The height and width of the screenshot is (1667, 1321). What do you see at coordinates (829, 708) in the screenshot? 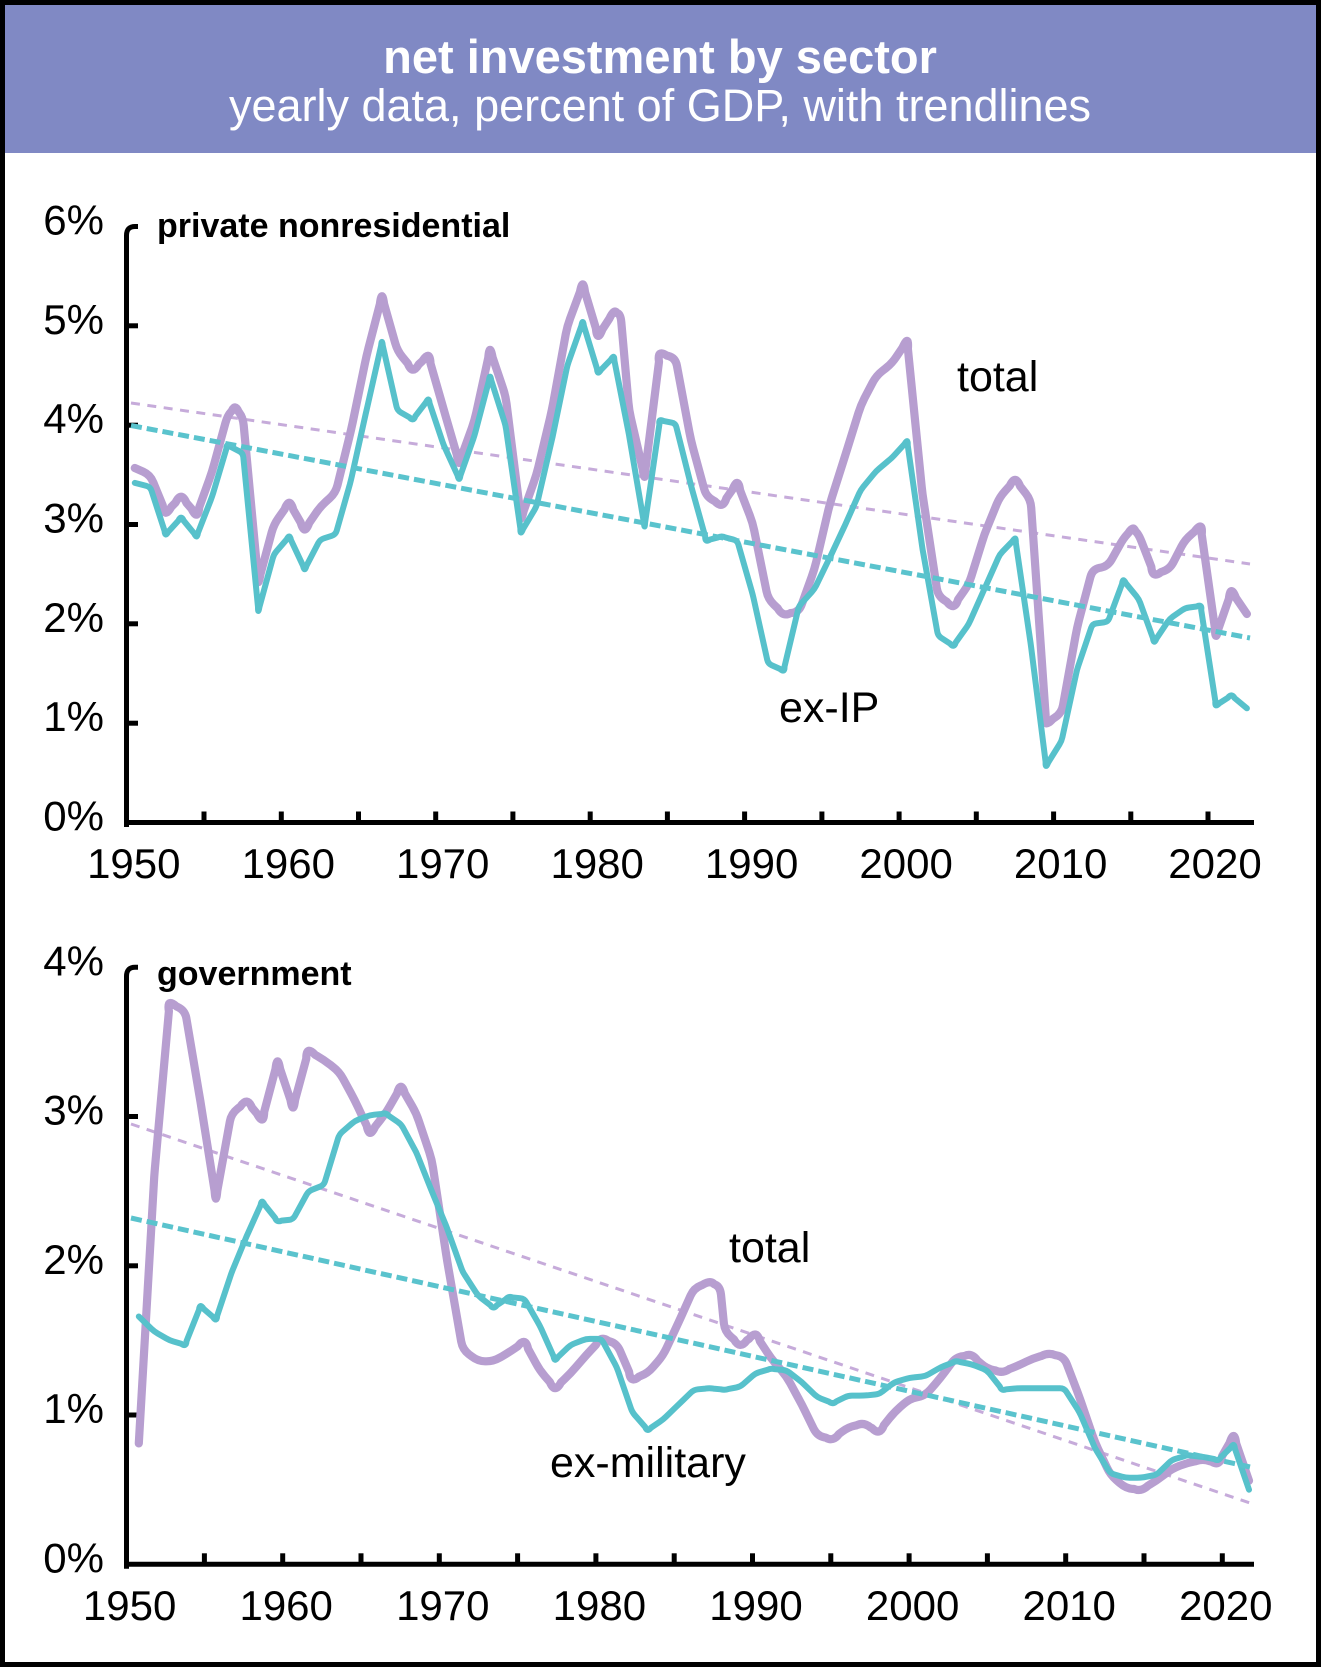
I see `svg-text: ex-IP` at bounding box center [829, 708].